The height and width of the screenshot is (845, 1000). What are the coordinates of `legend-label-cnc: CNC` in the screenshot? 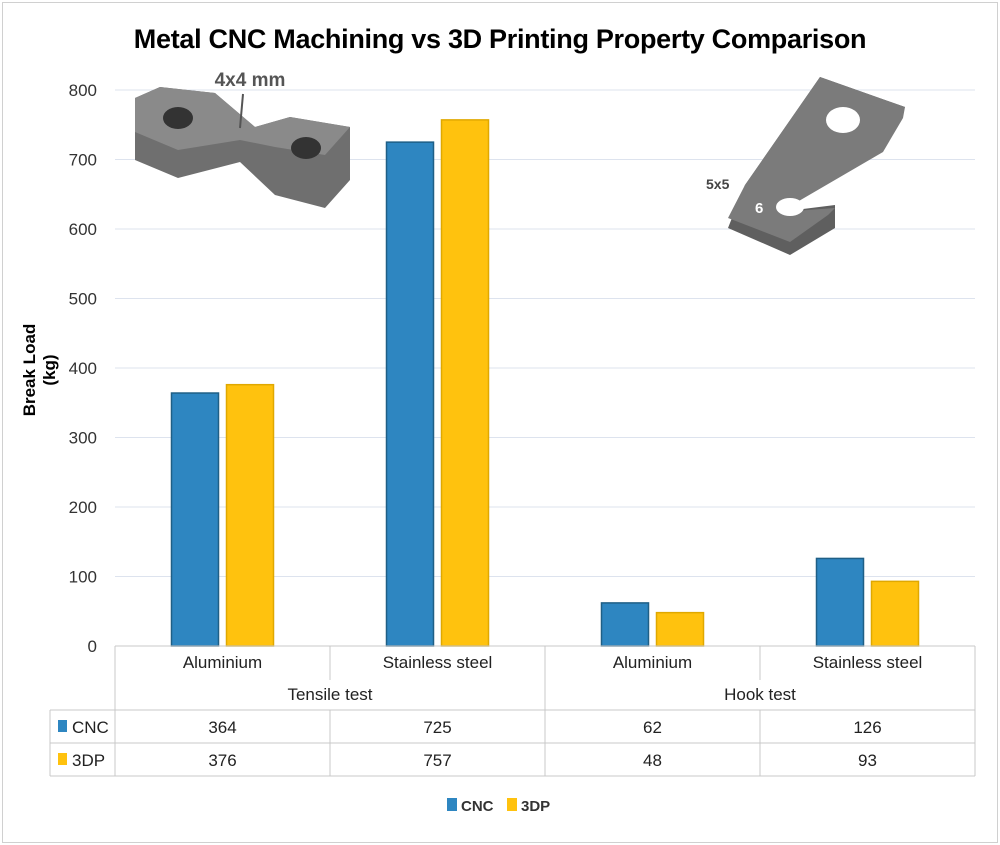 It's located at (477, 806).